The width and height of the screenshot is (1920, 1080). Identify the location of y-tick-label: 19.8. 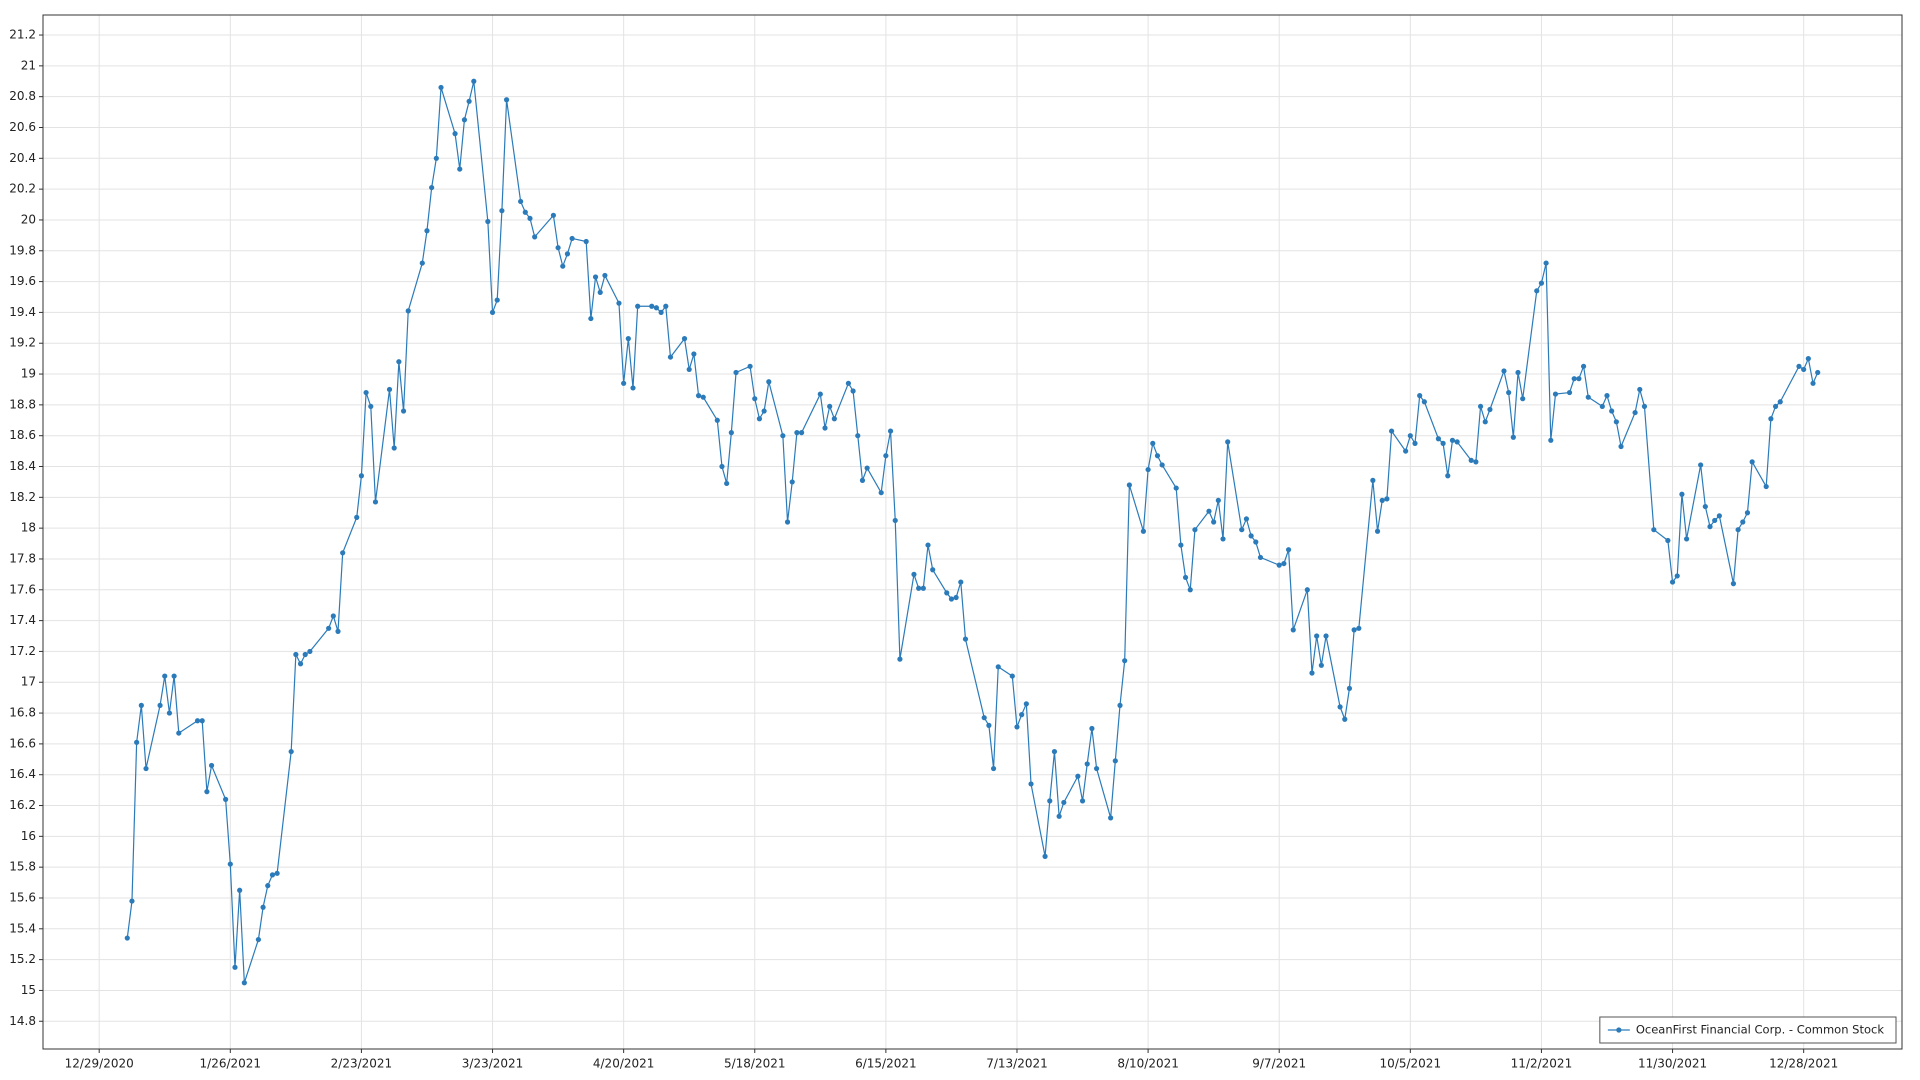
(22, 250).